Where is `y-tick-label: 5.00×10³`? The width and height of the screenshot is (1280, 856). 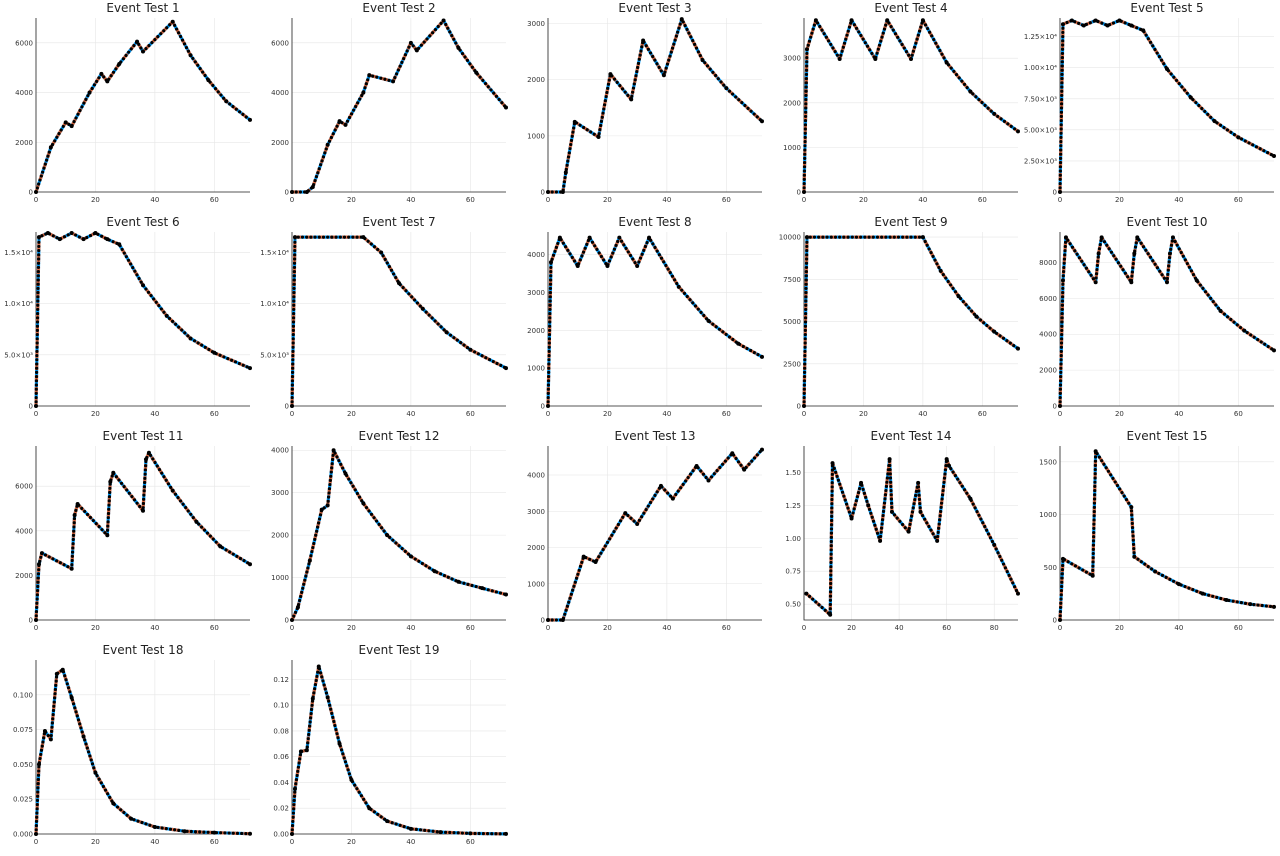 y-tick-label: 5.00×10³ is located at coordinates (1040, 130).